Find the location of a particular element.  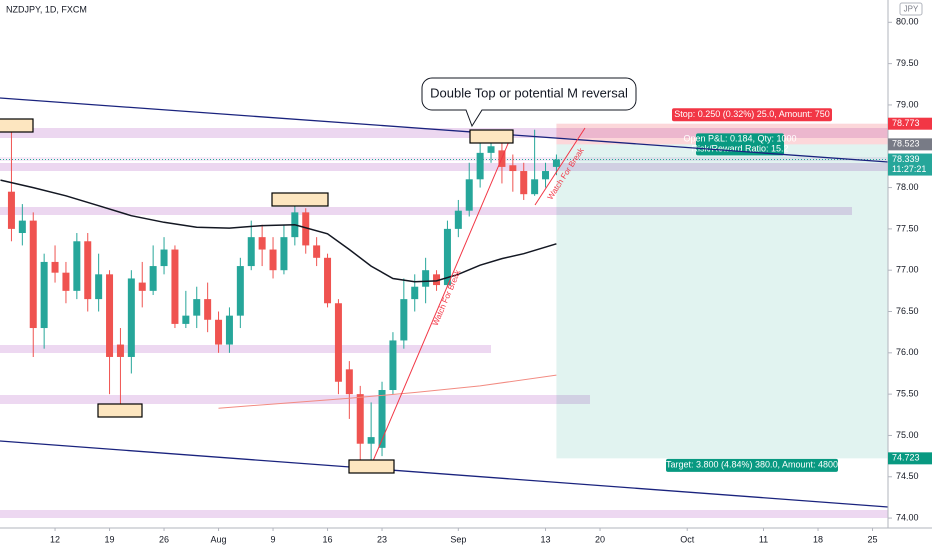

chart-title: NZDJPY, 1D, FXCM is located at coordinates (46, 9).